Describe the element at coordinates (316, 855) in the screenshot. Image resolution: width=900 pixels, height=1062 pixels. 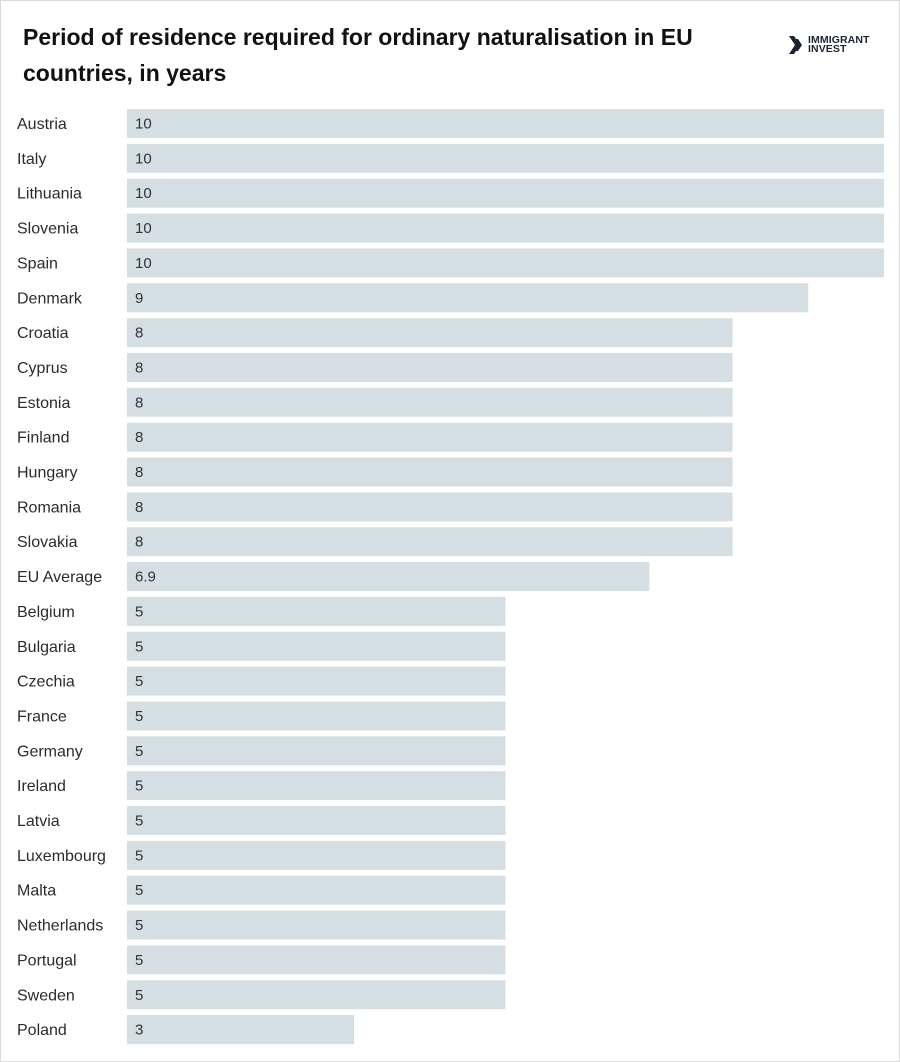
I see `bar-luxembourg` at that location.